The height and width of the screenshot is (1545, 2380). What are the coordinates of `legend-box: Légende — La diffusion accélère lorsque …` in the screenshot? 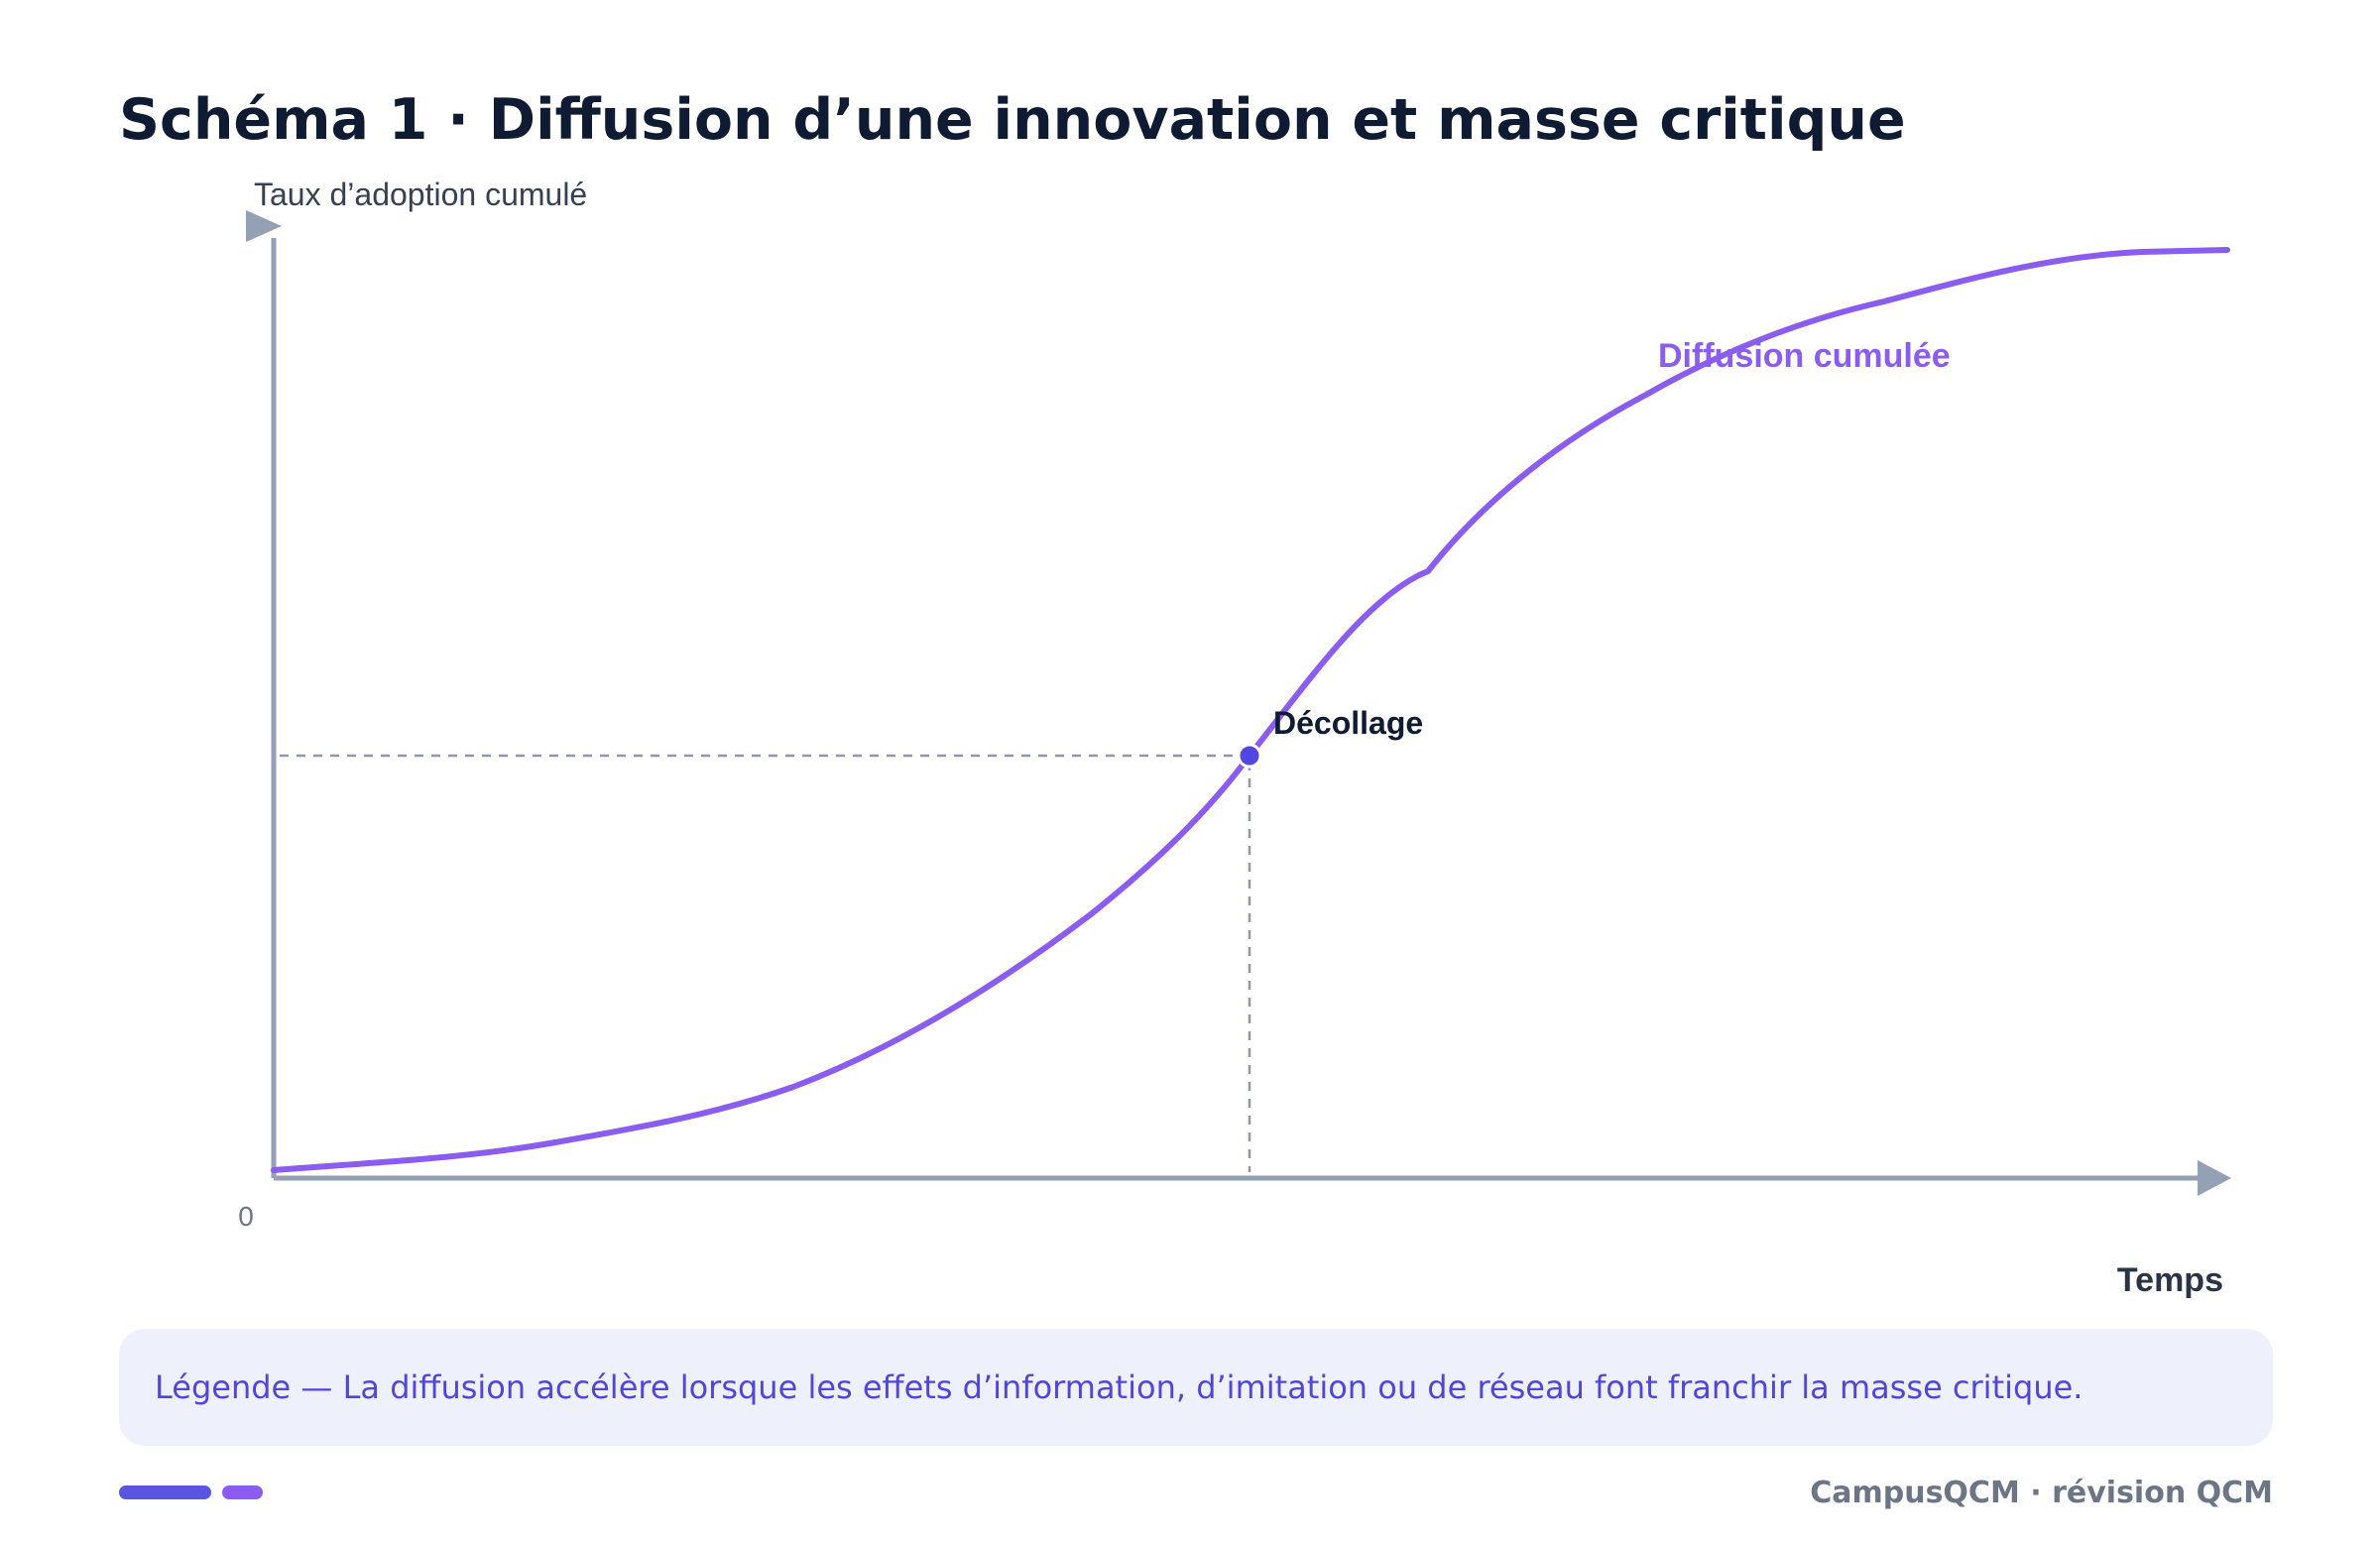 It's located at (1196, 1387).